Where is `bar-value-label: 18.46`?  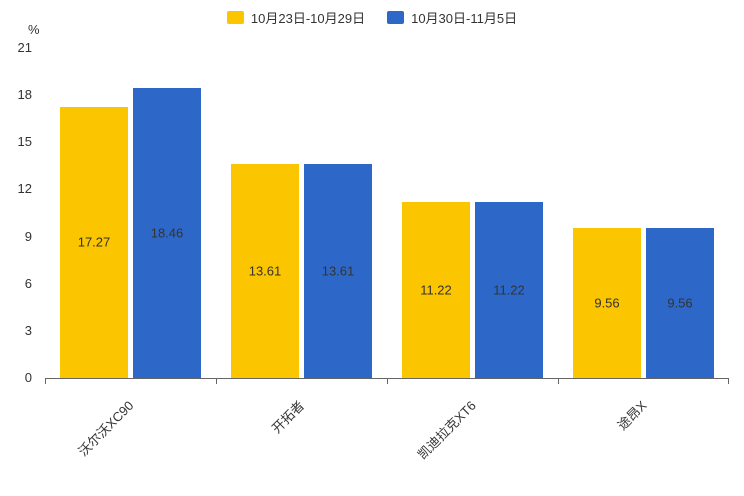
bar-value-label: 18.46 is located at coordinates (167, 233).